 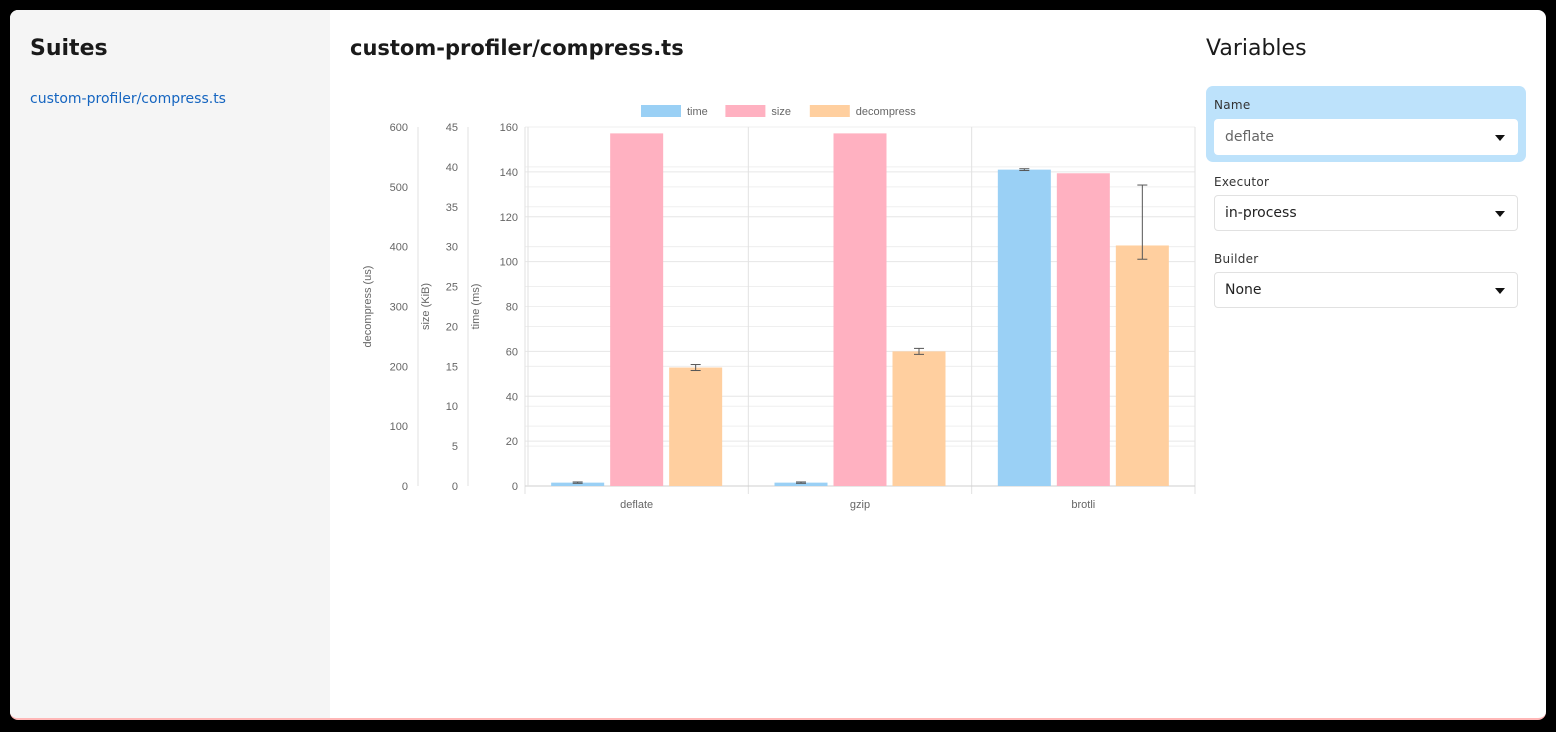 I want to click on x-tick-label: gzip, so click(x=860, y=505).